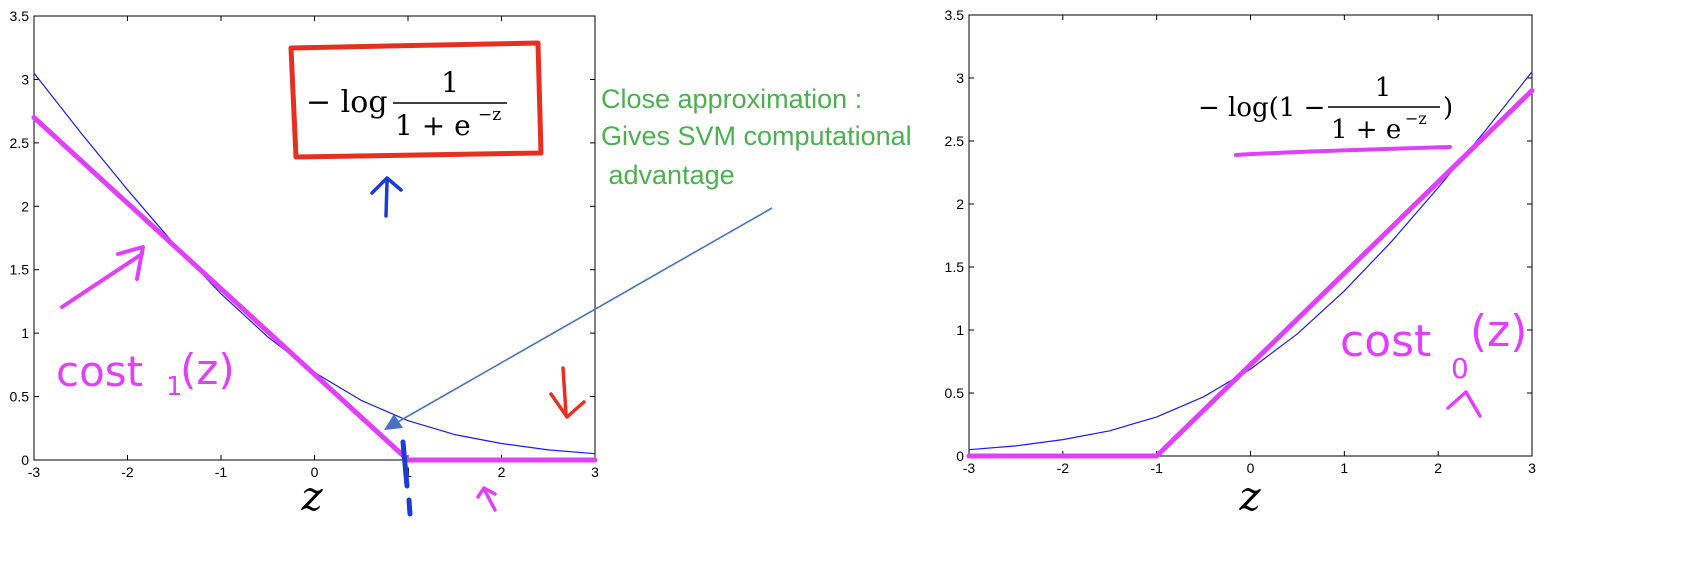 This screenshot has width=1700, height=562. What do you see at coordinates (1385, 341) in the screenshot?
I see `cost0-main: cost` at bounding box center [1385, 341].